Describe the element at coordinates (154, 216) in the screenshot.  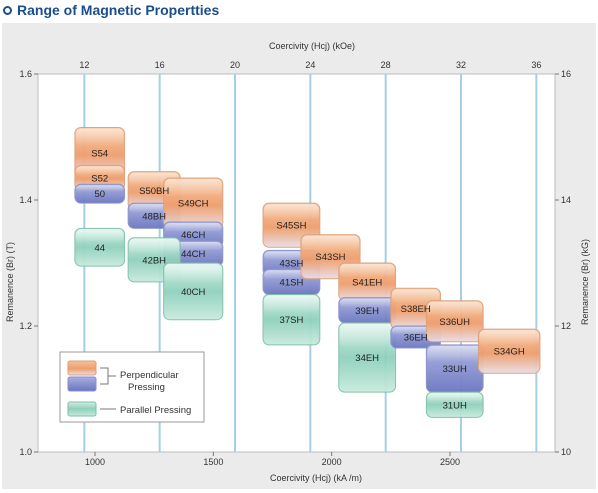
I see `grade-label-48bh: 48BH` at that location.